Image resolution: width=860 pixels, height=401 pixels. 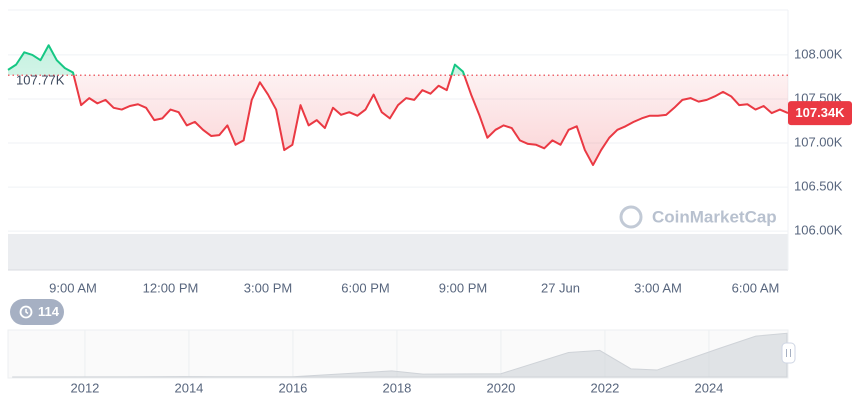 I want to click on x-tick-label: 6:00 AM, so click(x=756, y=287).